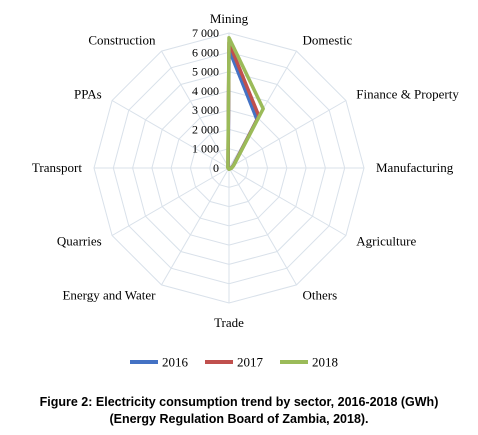 Image resolution: width=478 pixels, height=435 pixels. Describe the element at coordinates (415, 167) in the screenshot. I see `axis-label-manufacturing: Manufacturing` at that location.